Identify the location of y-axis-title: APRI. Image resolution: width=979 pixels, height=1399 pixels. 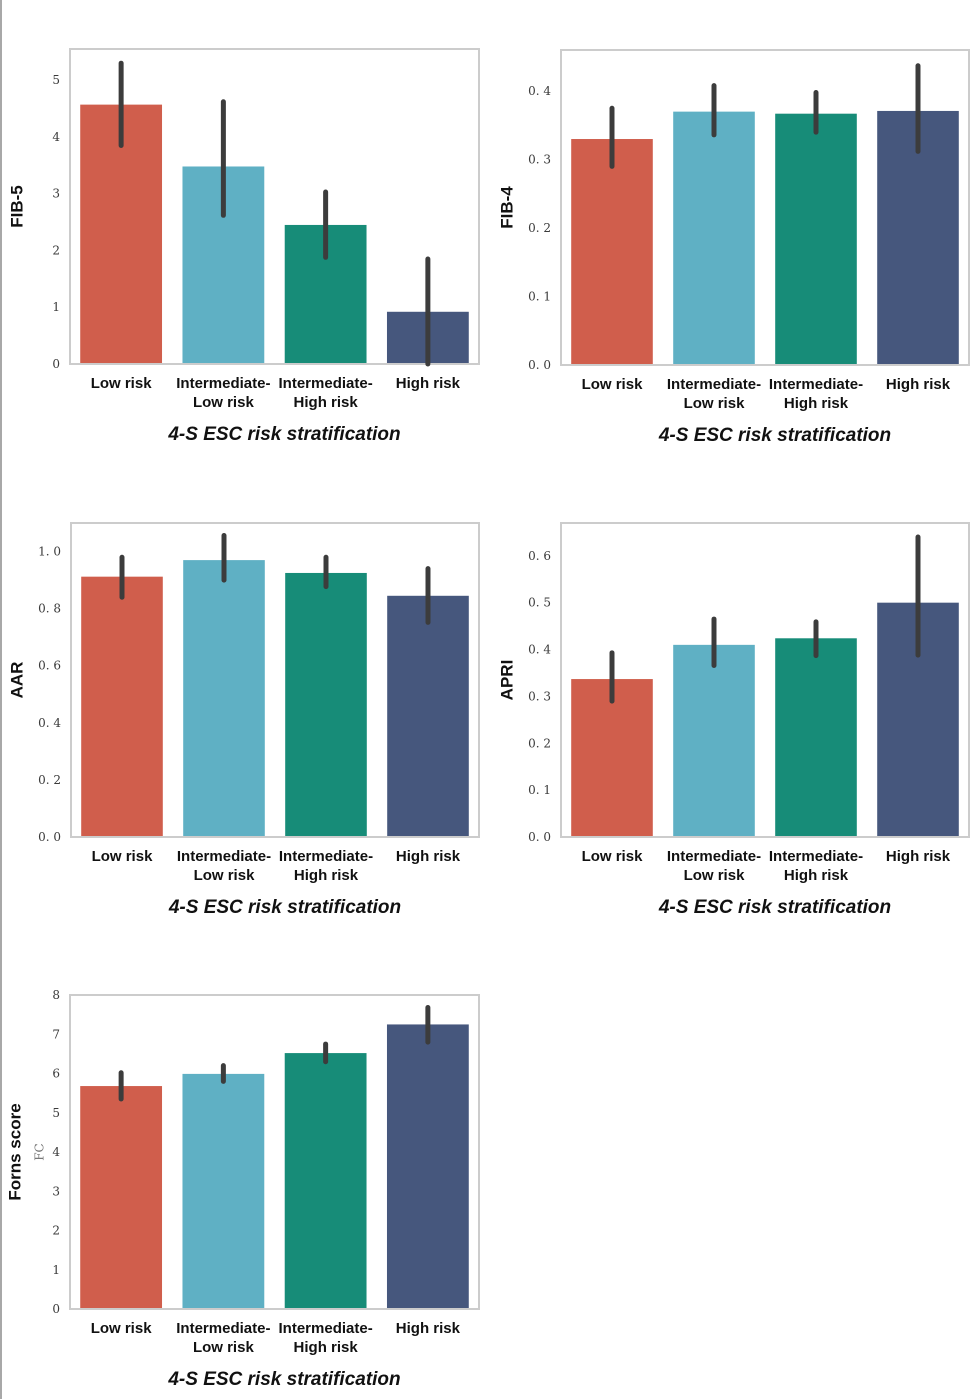
(506, 680).